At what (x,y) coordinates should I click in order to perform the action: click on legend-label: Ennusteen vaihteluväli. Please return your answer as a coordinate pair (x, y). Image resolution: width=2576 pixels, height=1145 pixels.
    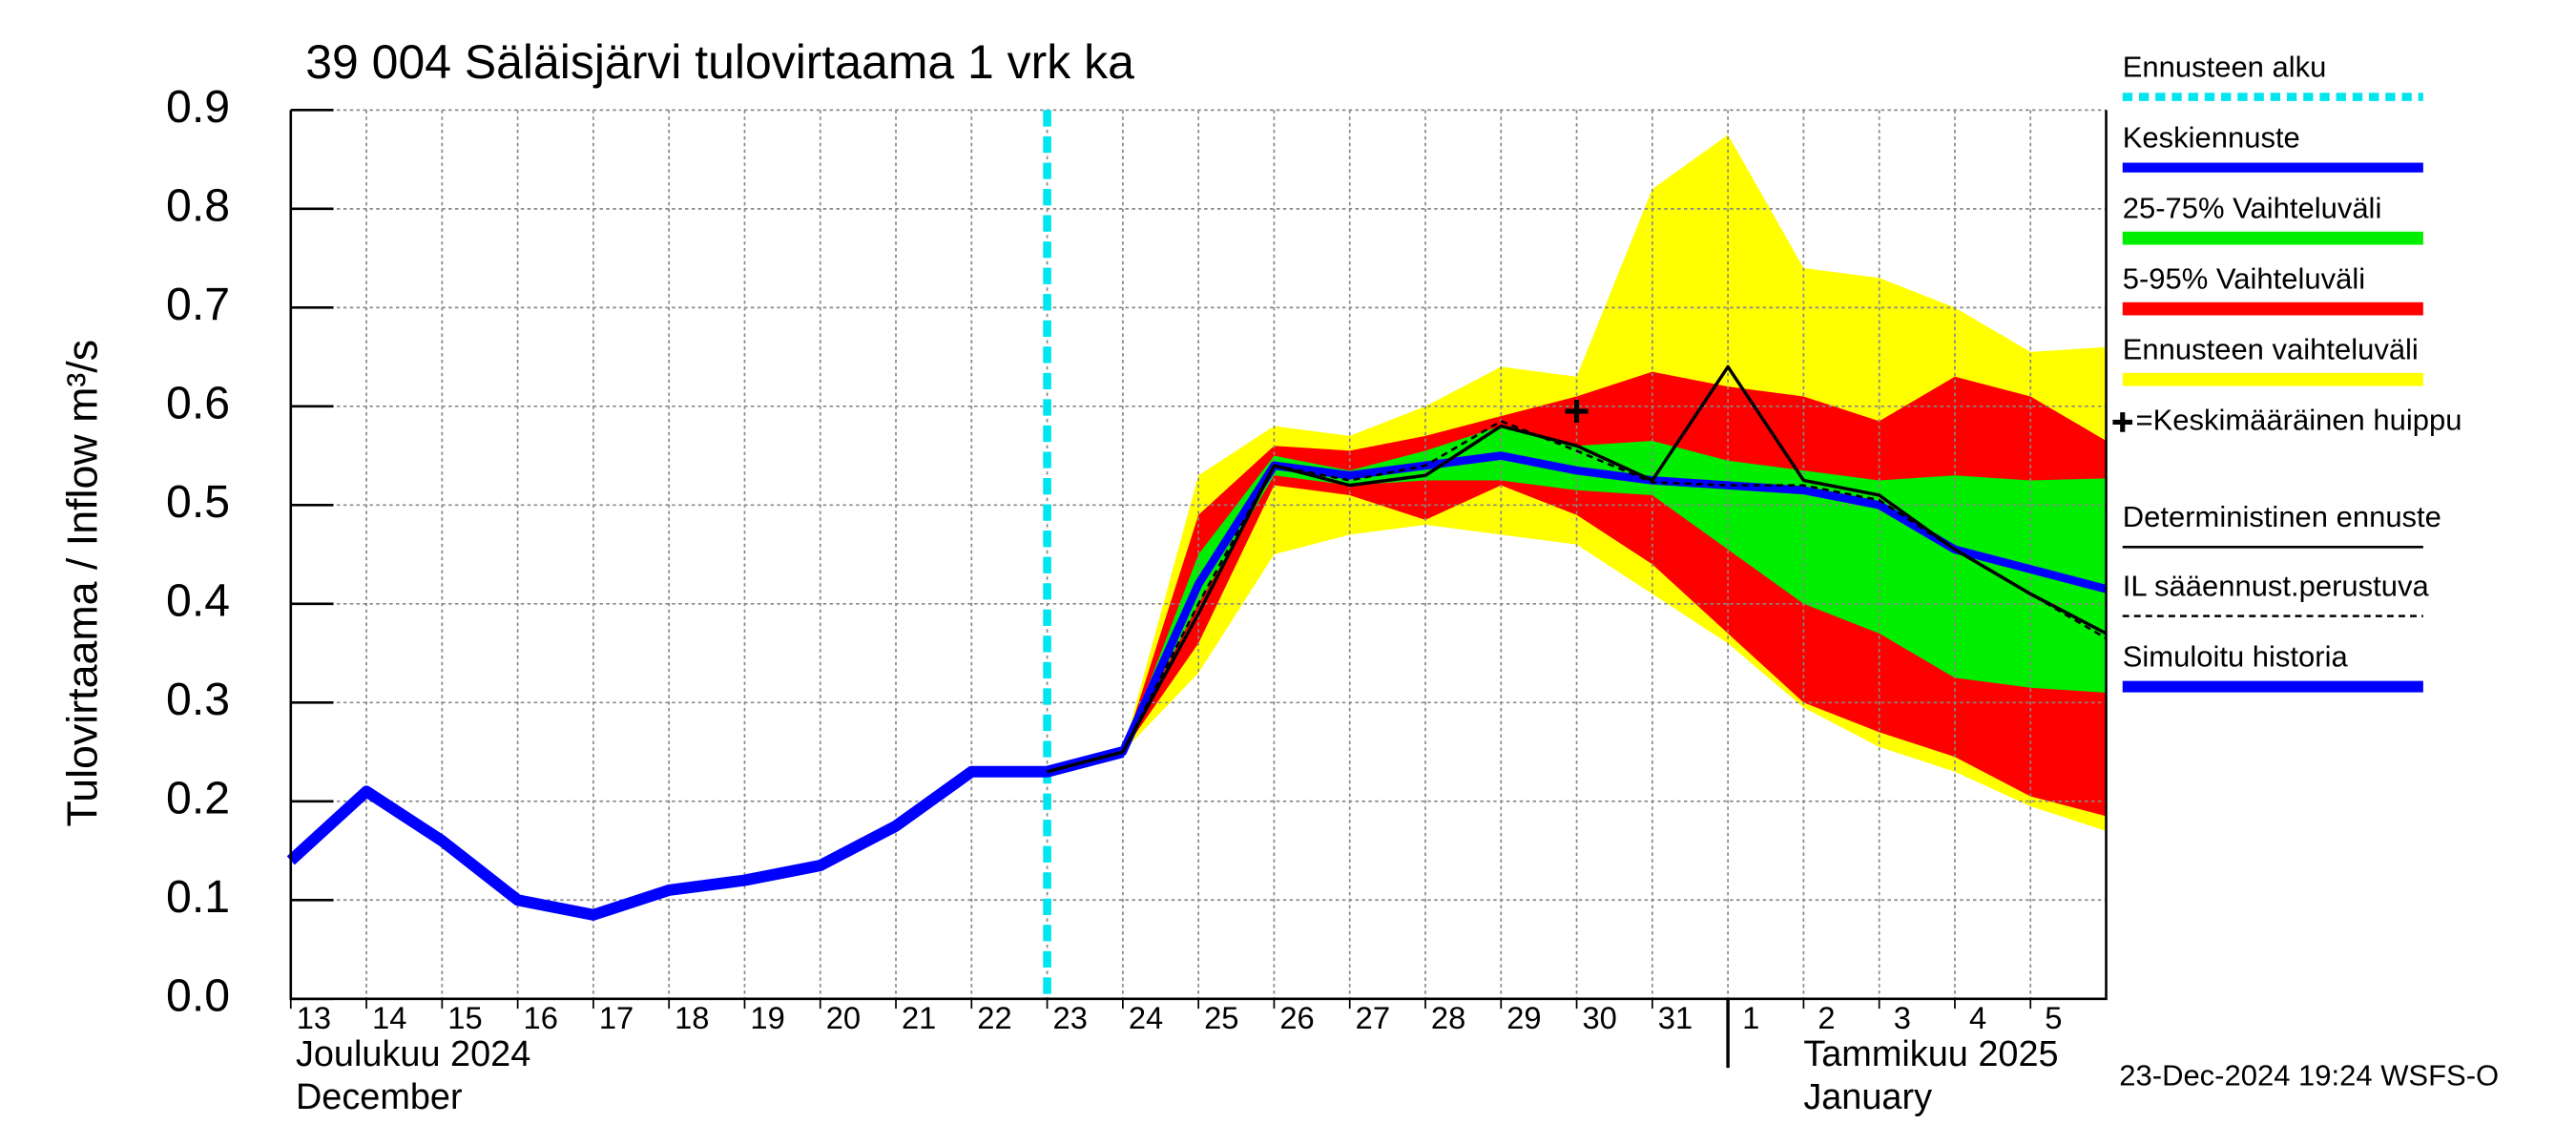
    Looking at the image, I should click on (2271, 350).